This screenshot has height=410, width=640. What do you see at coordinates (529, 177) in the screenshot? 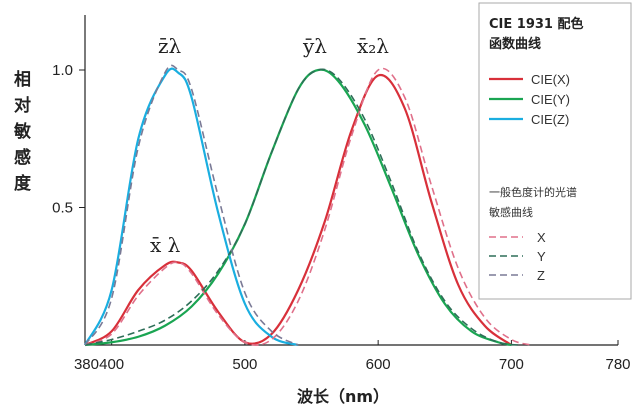
I see `legend-entries: CIE(X) CIE(Y) CIE(Z) XYZ` at bounding box center [529, 177].